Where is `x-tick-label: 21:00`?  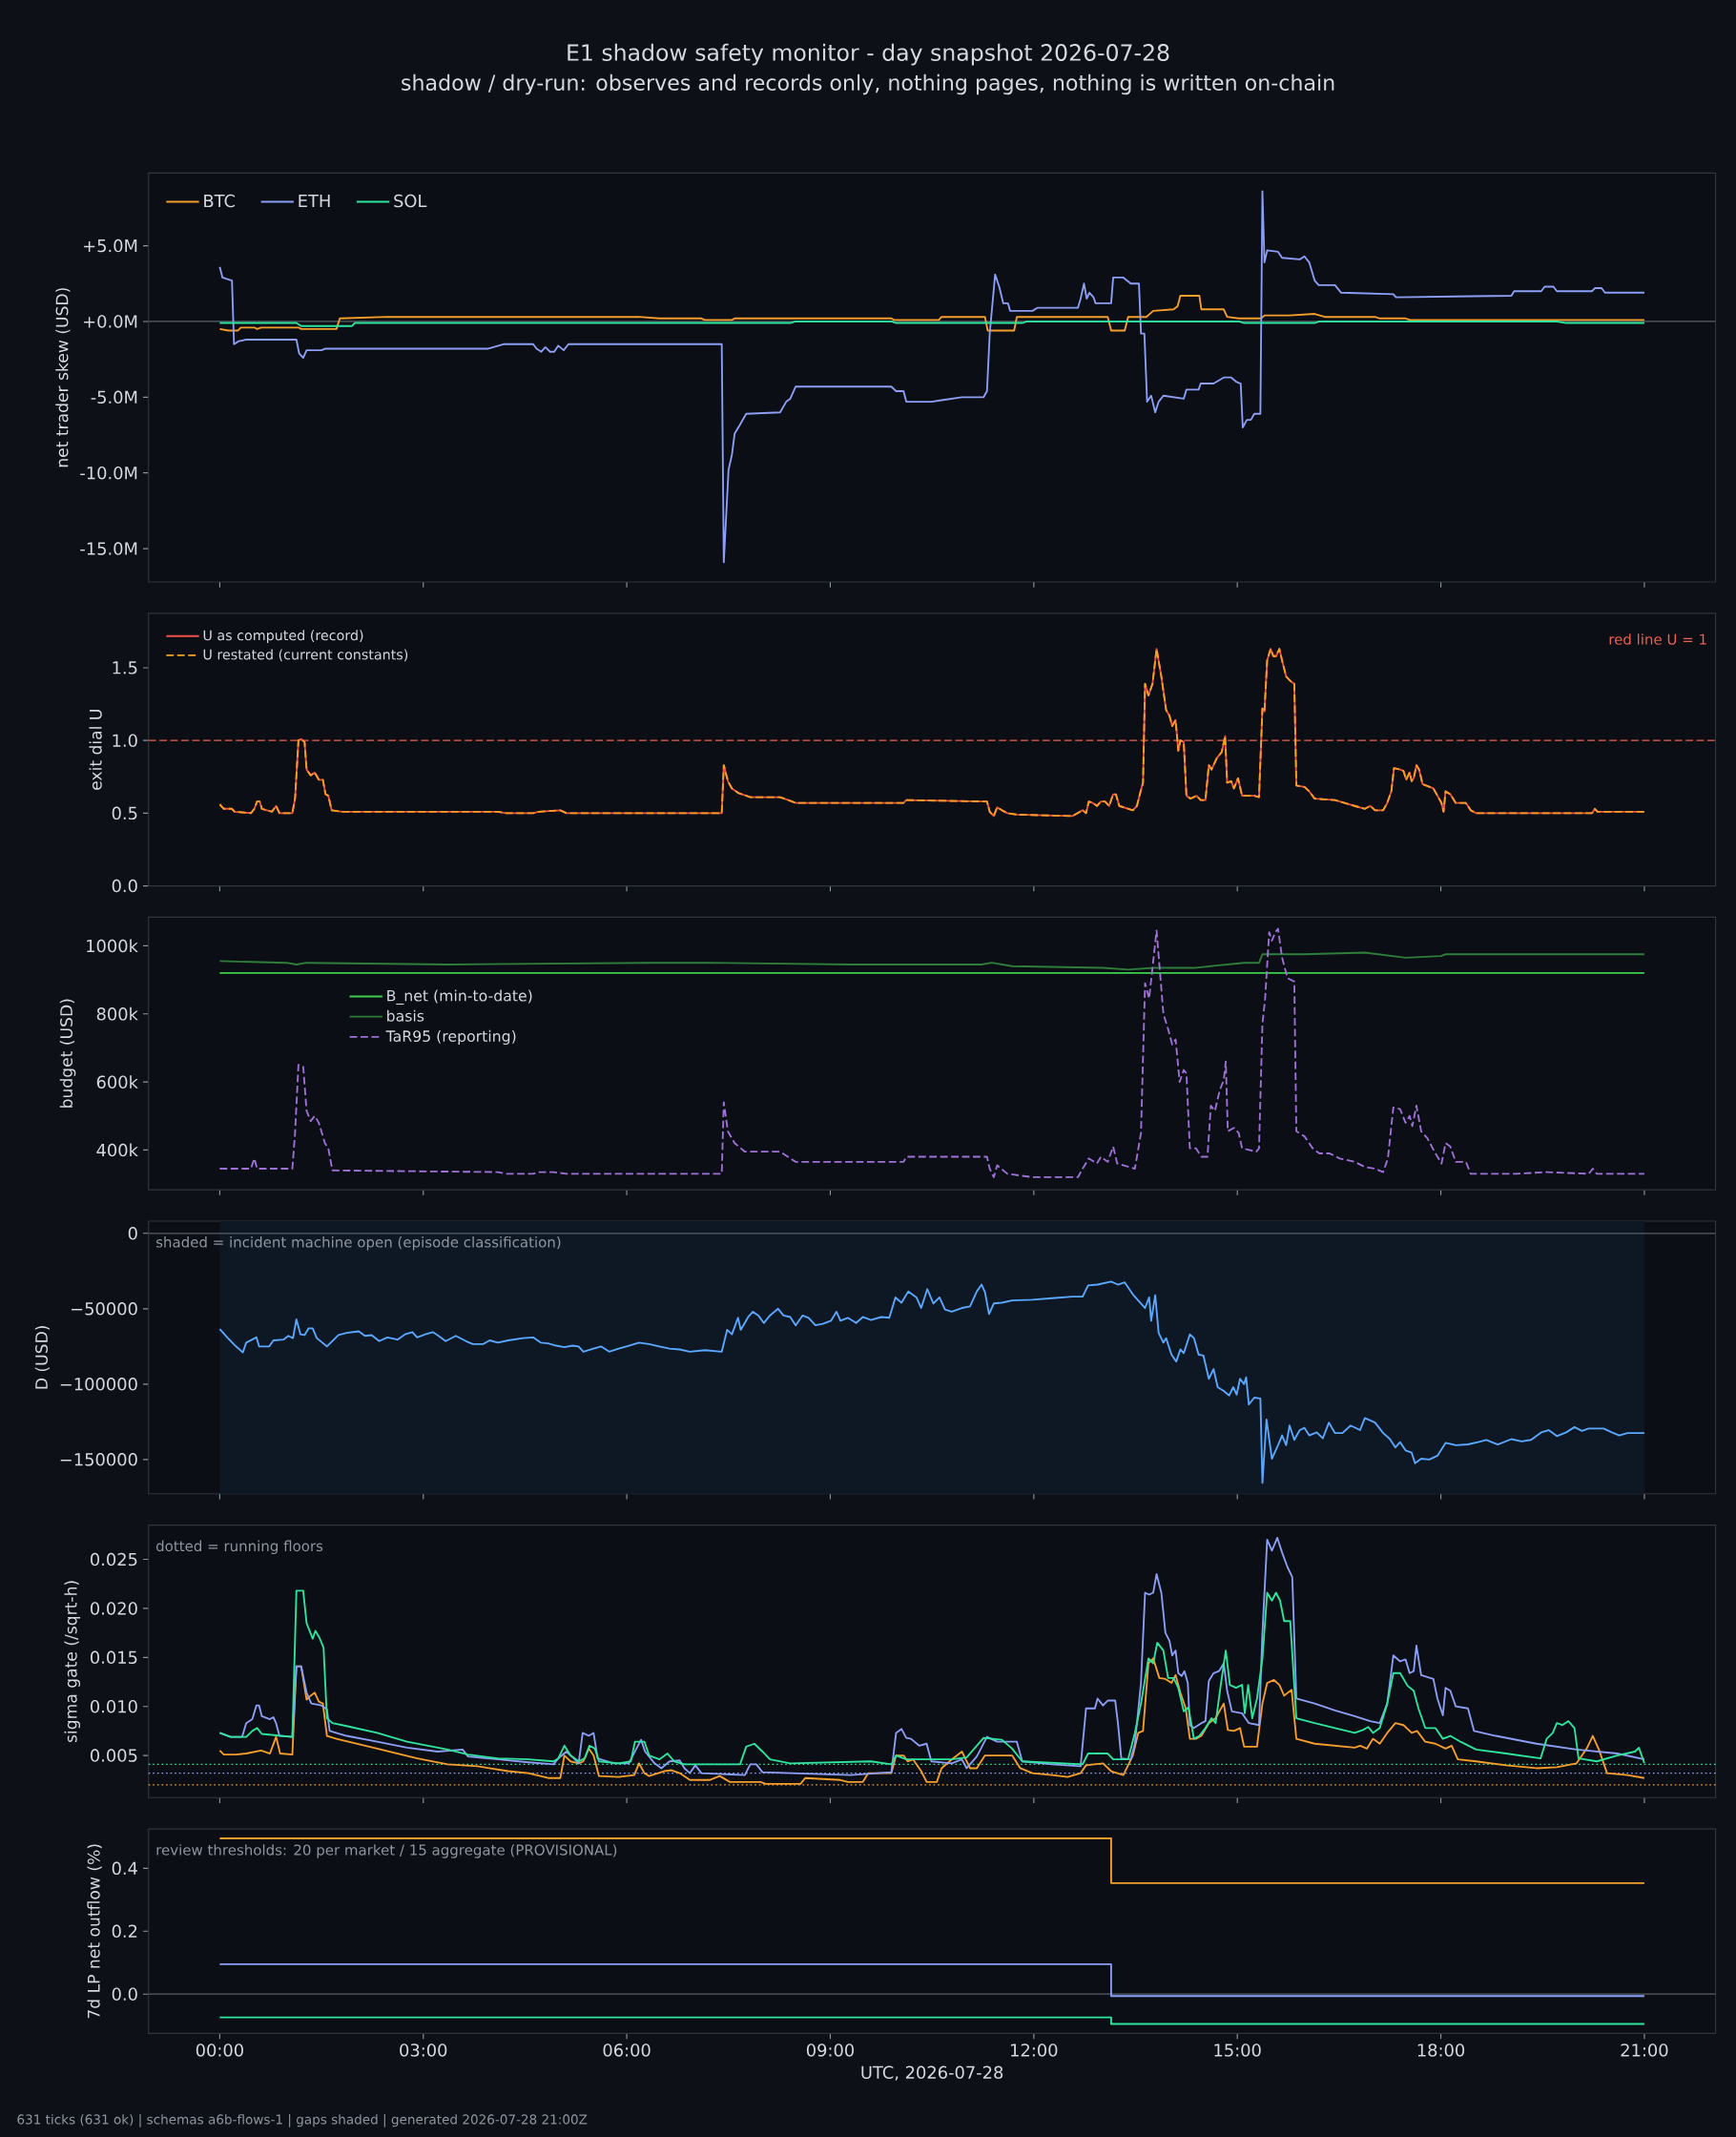
x-tick-label: 21:00 is located at coordinates (1644, 2050).